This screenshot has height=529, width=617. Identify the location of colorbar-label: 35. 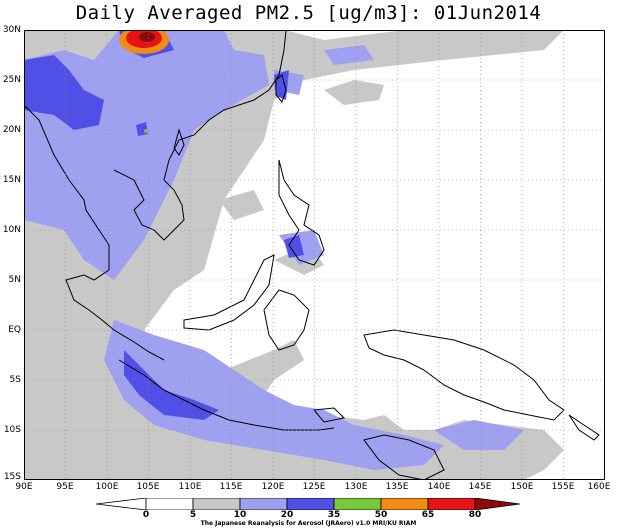
(334, 515).